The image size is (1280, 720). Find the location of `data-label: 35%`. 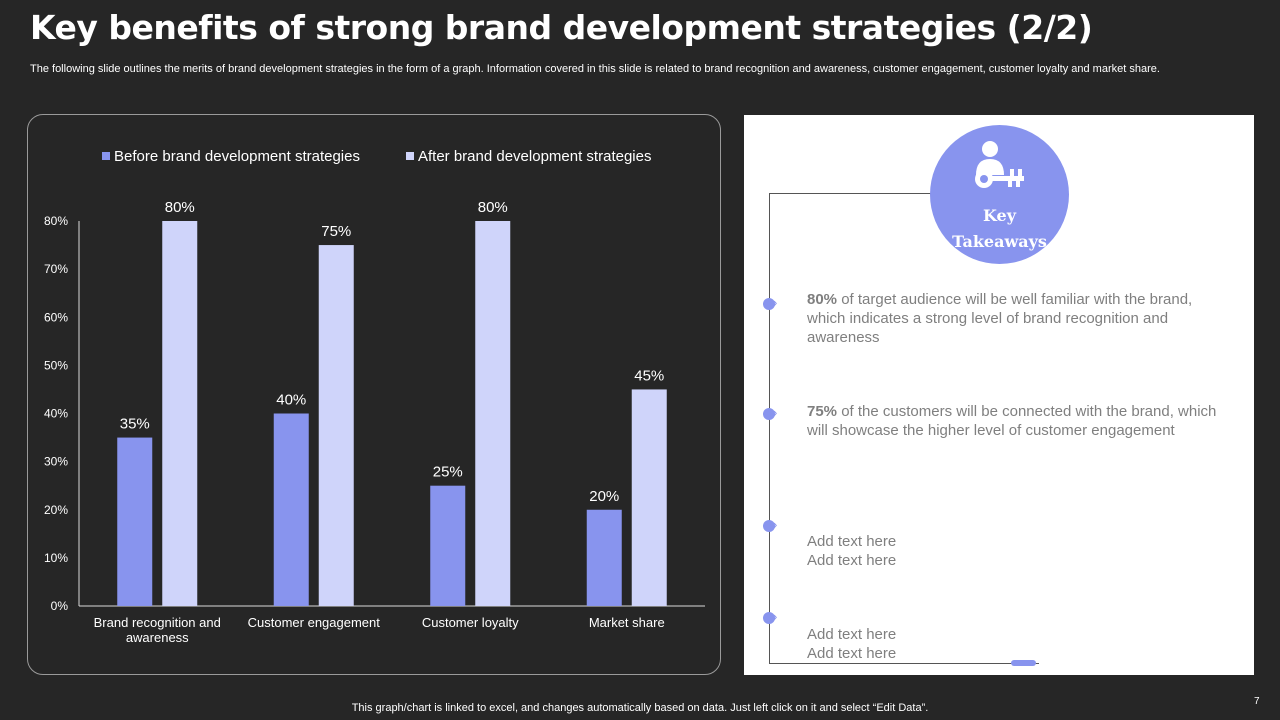

data-label: 35% is located at coordinates (135, 424).